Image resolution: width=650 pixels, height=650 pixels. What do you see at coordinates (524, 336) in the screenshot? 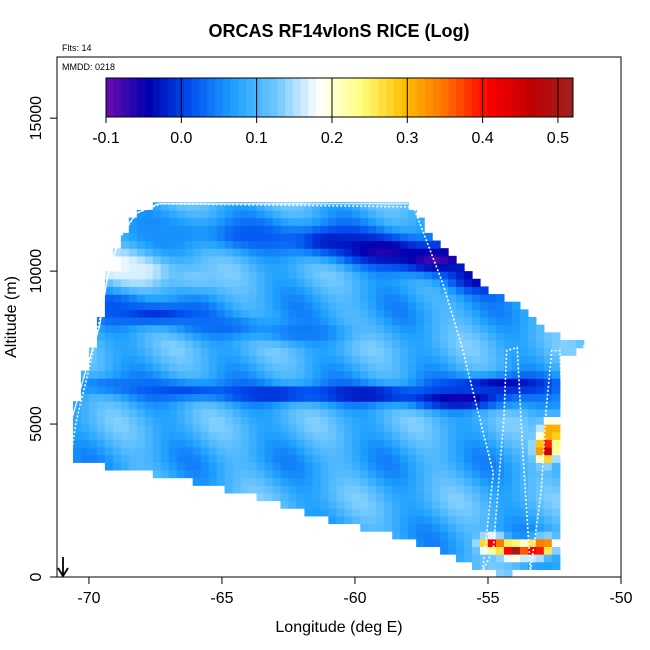
I see `heatmap-cell-2081` at bounding box center [524, 336].